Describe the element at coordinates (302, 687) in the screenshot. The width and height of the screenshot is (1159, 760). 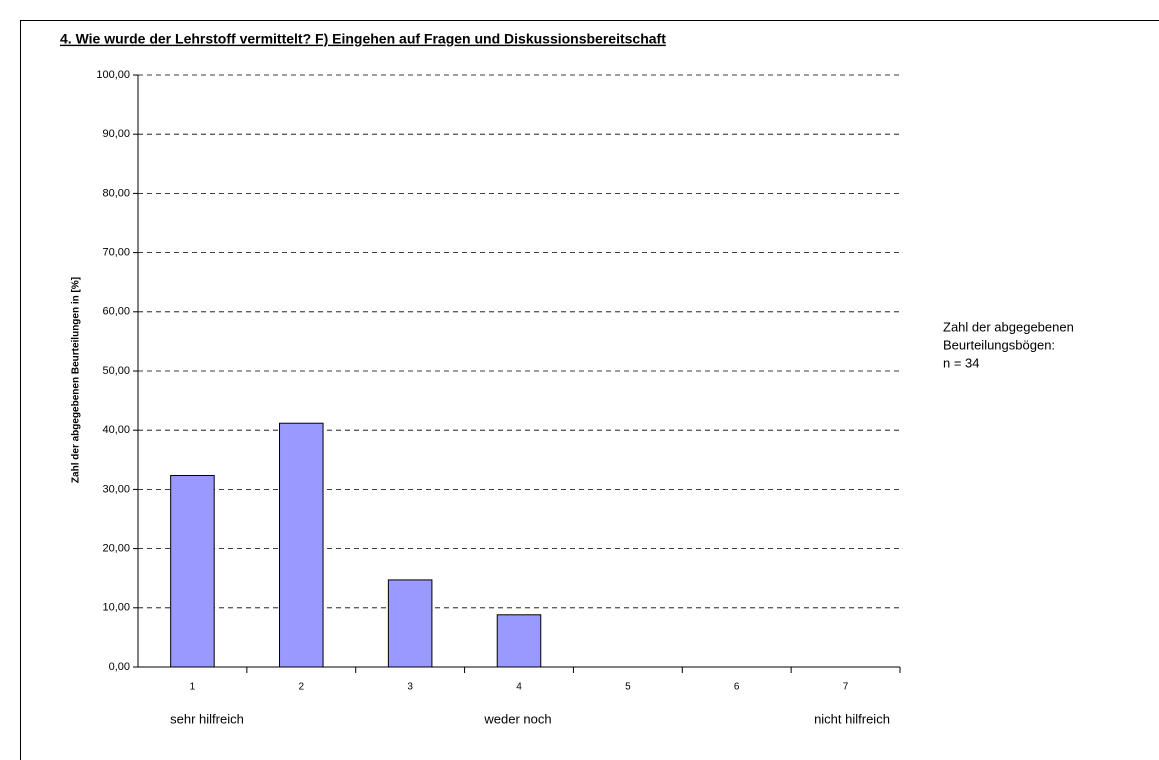
I see `x-tick-label: 2` at that location.